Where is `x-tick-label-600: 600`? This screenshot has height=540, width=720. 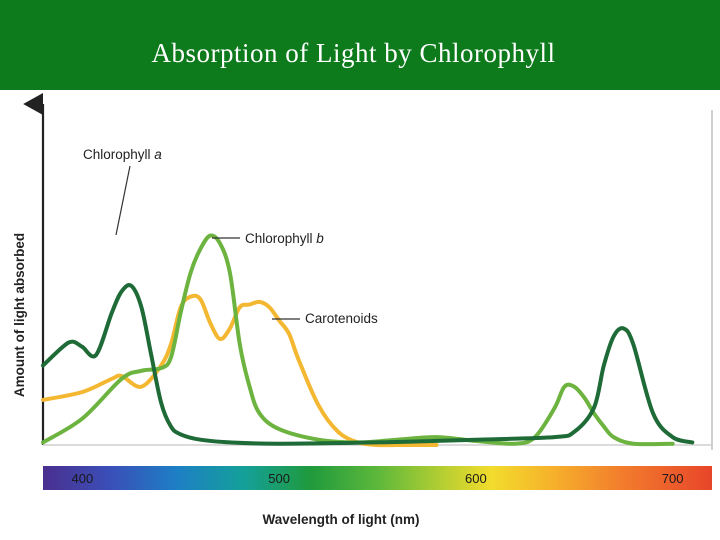 x-tick-label-600: 600 is located at coordinates (476, 478).